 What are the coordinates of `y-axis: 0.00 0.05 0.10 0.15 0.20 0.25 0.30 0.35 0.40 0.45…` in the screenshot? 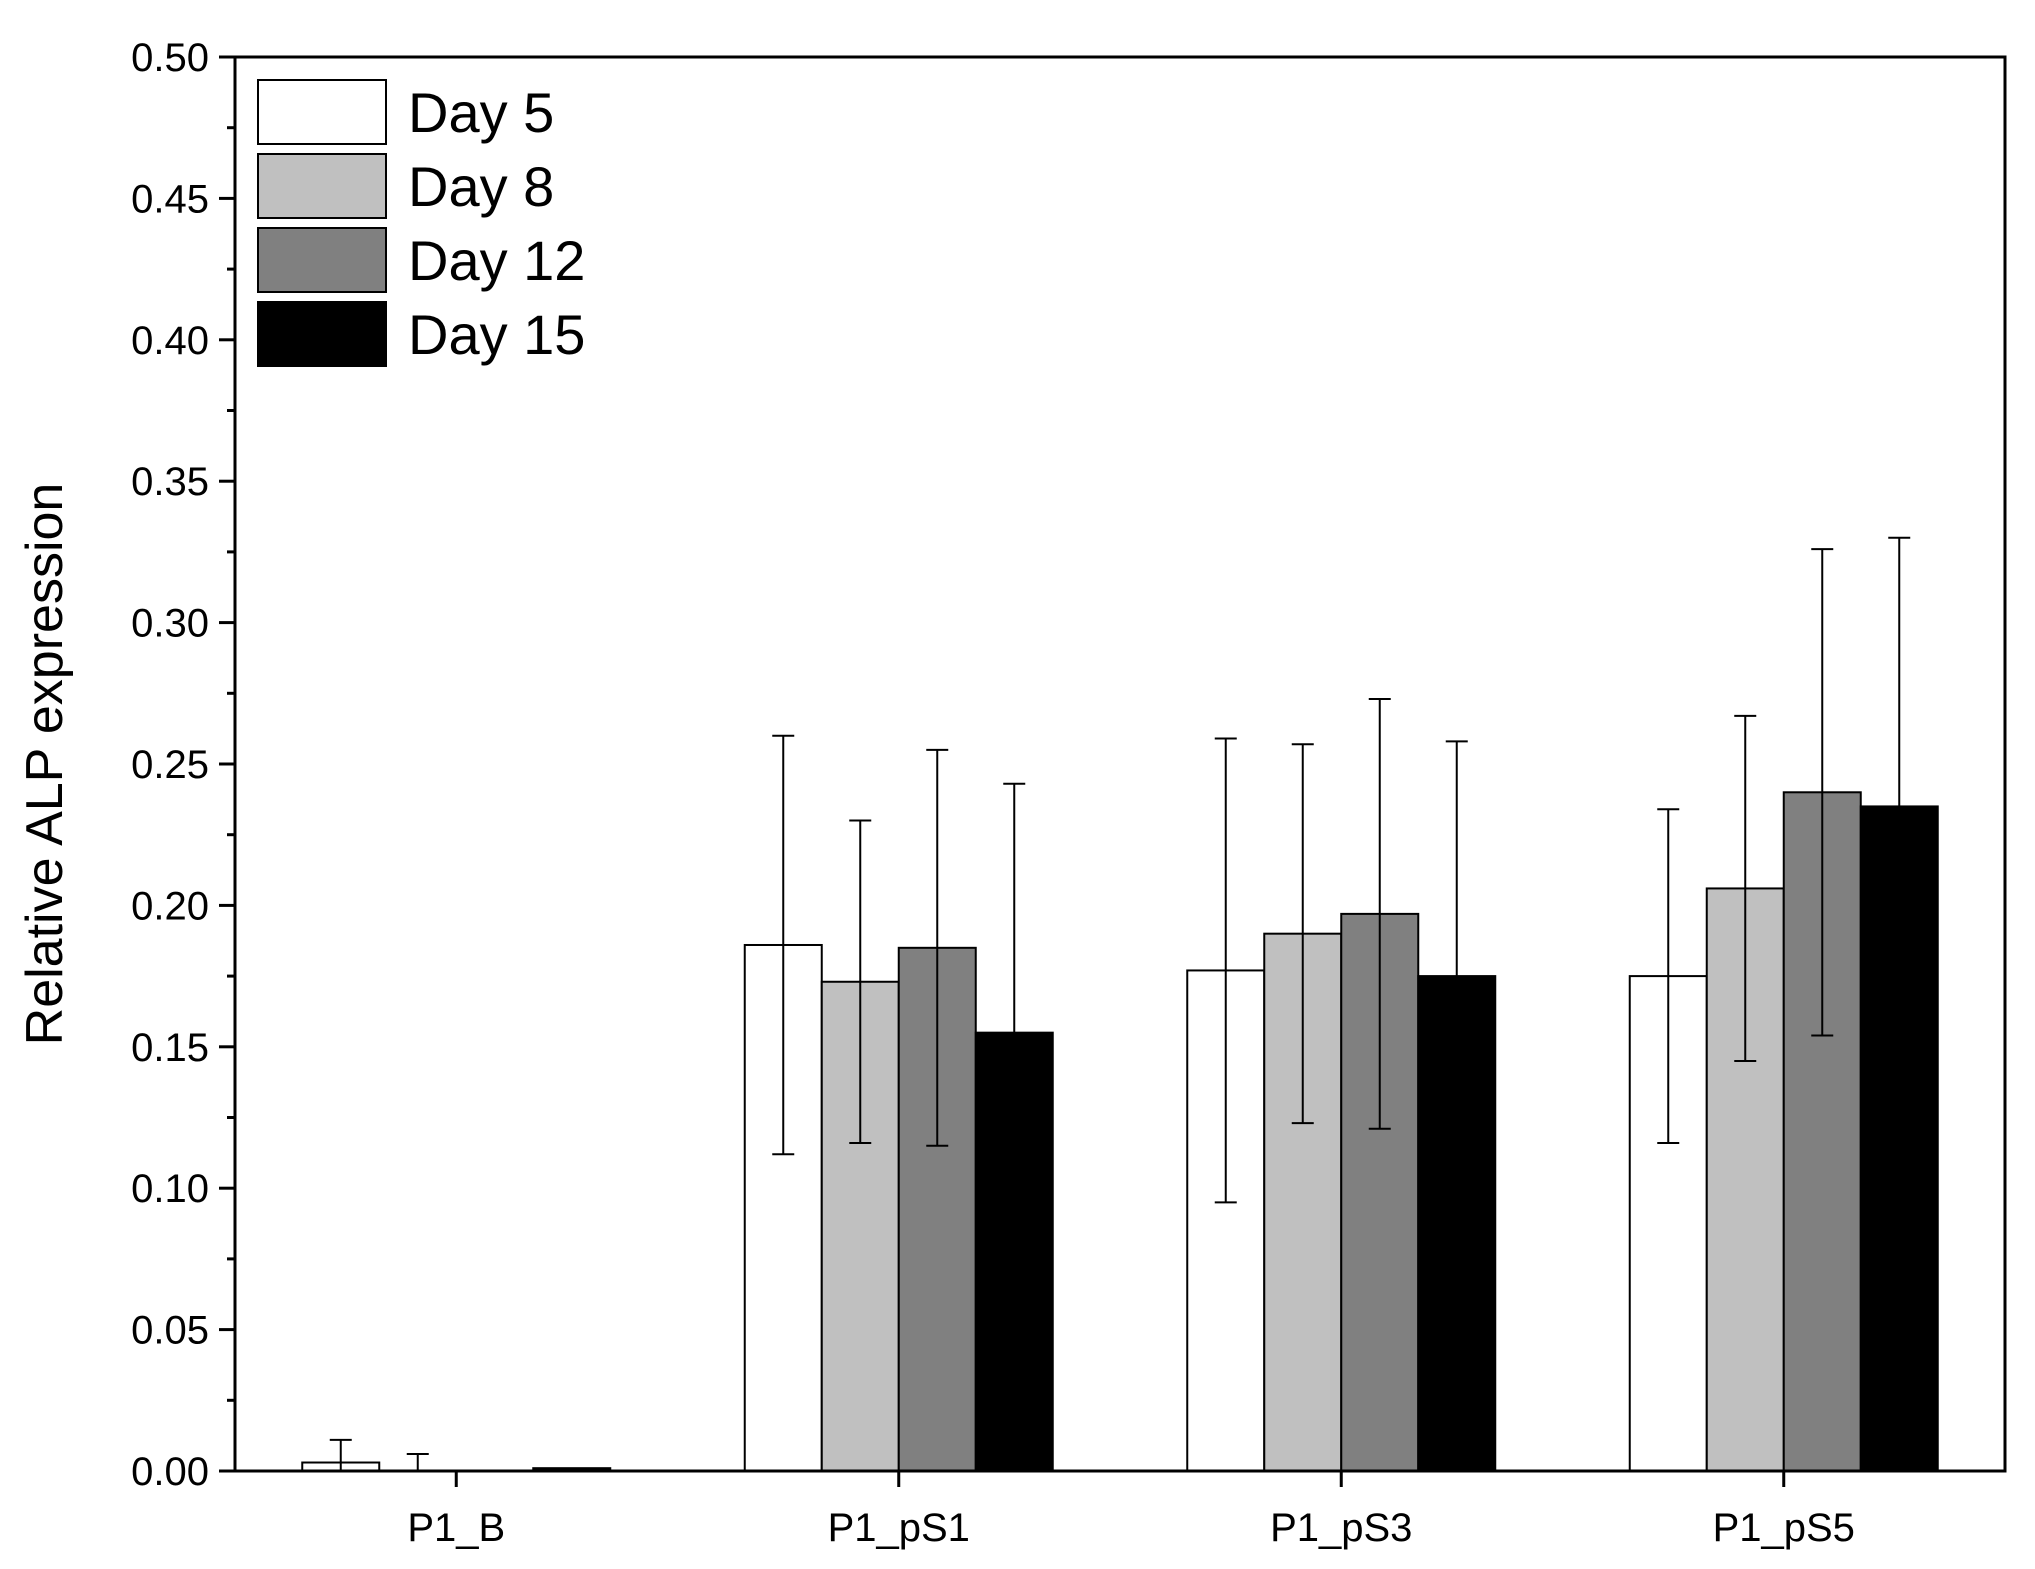 It's located at (183, 765).